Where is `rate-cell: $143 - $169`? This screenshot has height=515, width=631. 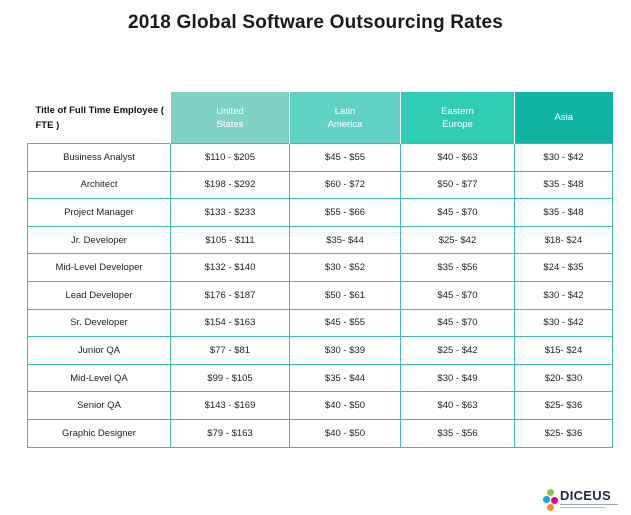 rate-cell: $143 - $169 is located at coordinates (230, 405).